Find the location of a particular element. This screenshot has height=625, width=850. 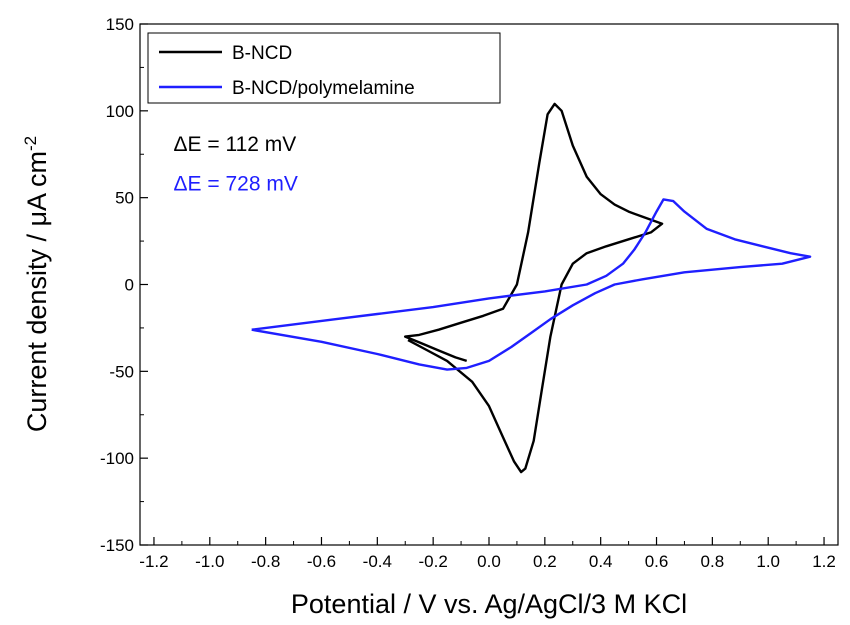

x-tick-label: -1.0 is located at coordinates (209, 561).